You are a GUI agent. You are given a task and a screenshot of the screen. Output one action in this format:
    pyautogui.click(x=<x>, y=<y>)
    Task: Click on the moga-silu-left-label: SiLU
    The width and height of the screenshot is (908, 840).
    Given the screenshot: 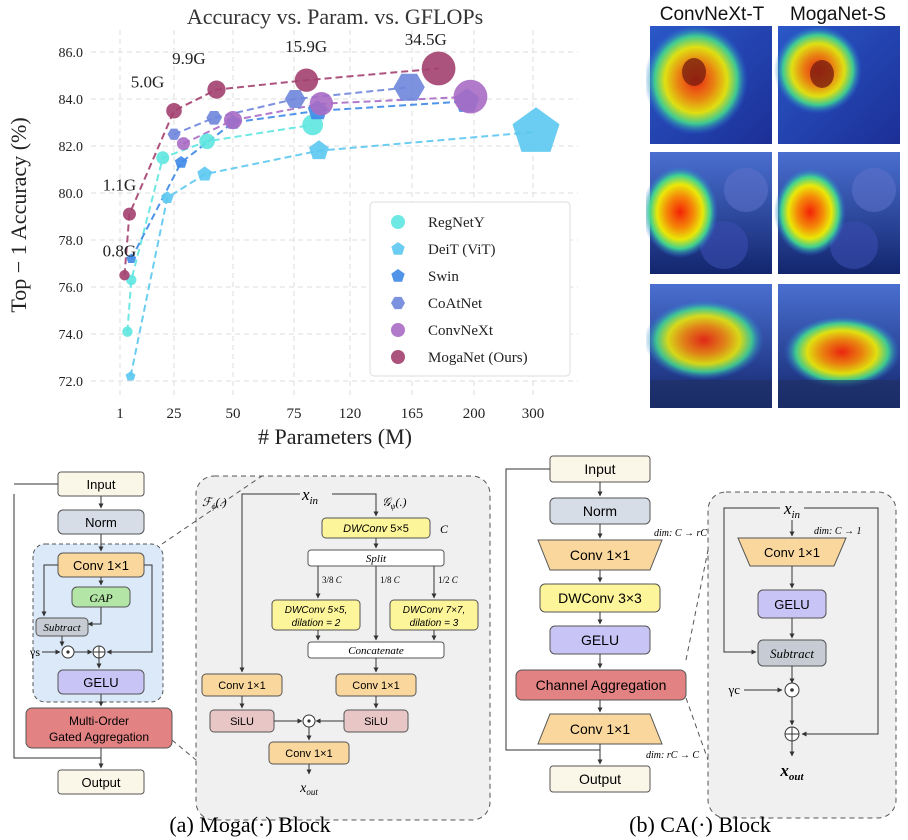 What is the action you would take?
    pyautogui.click(x=242, y=722)
    